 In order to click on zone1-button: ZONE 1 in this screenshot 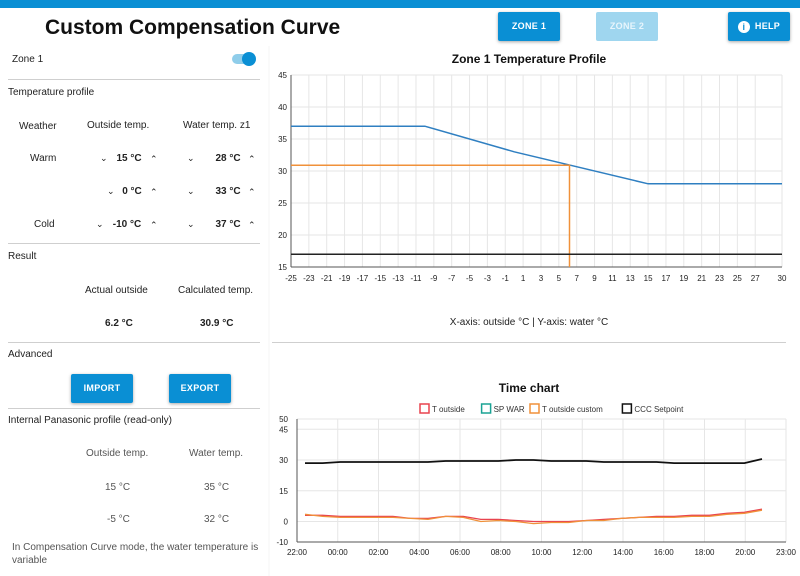, I will do `click(529, 26)`.